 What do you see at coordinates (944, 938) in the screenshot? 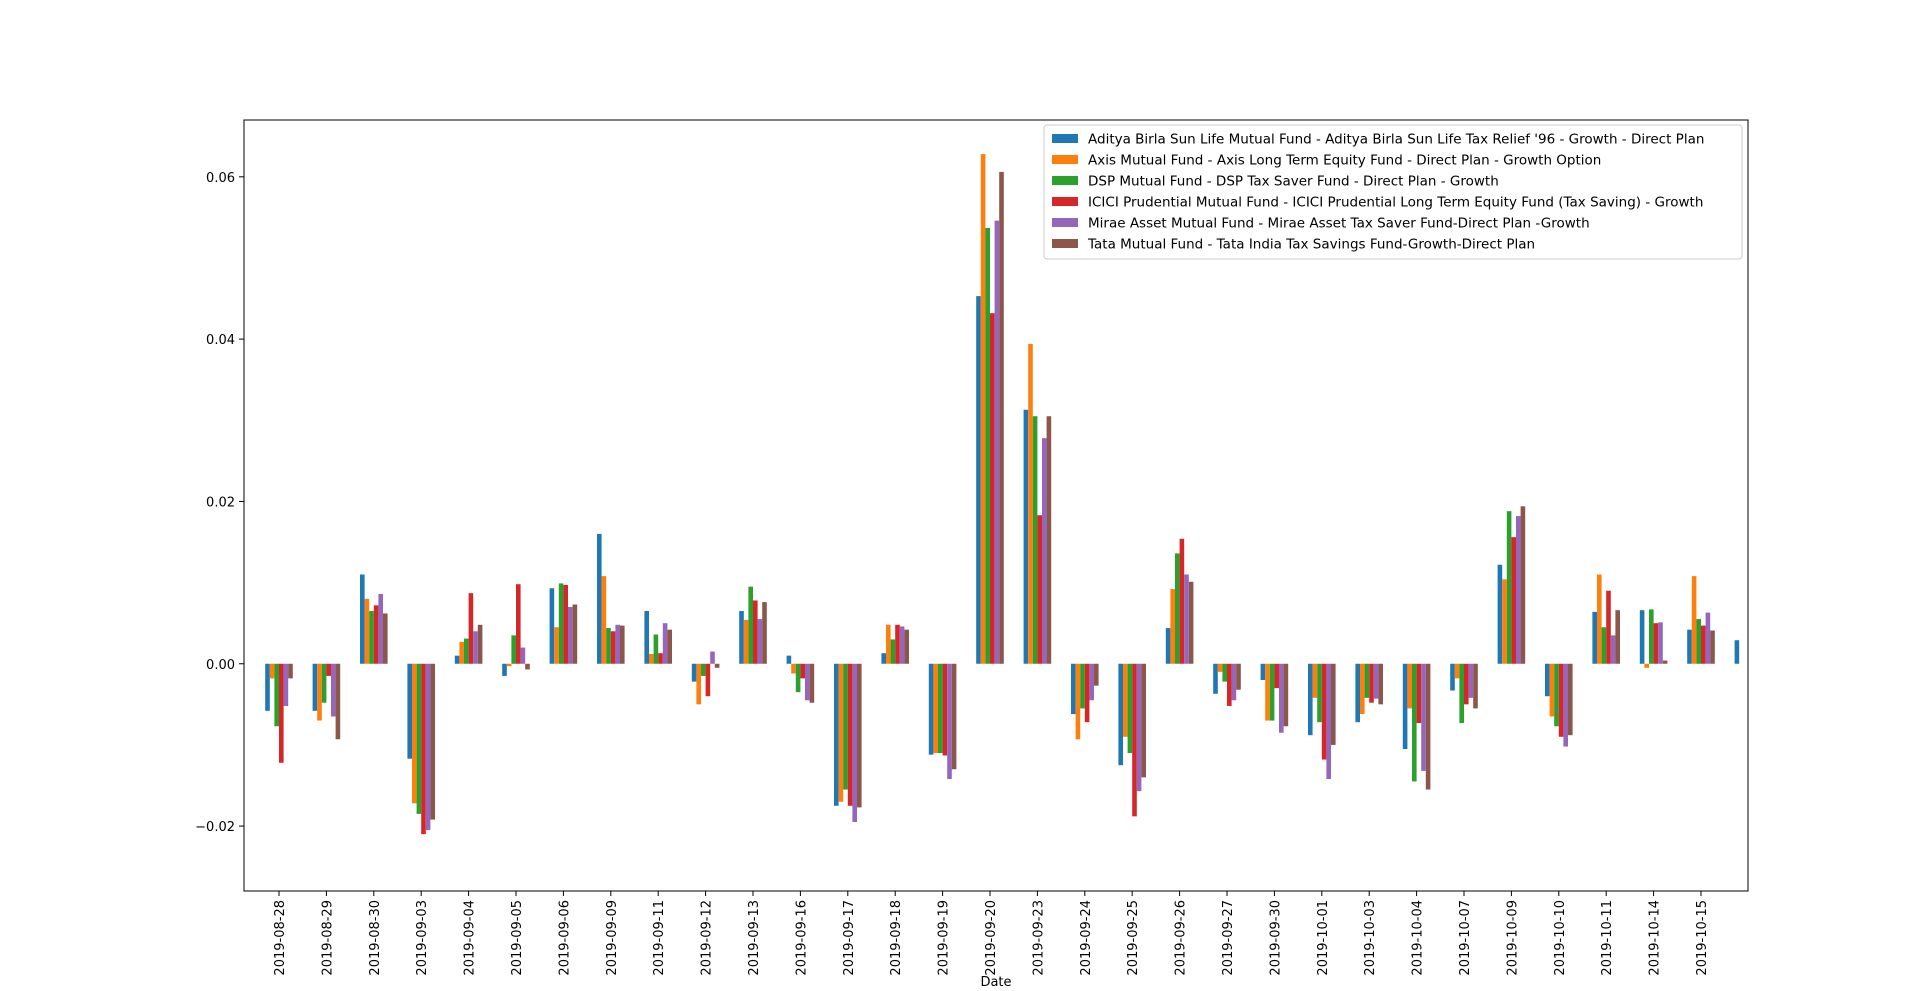
I see `x-tick-label: 2019-09-19` at bounding box center [944, 938].